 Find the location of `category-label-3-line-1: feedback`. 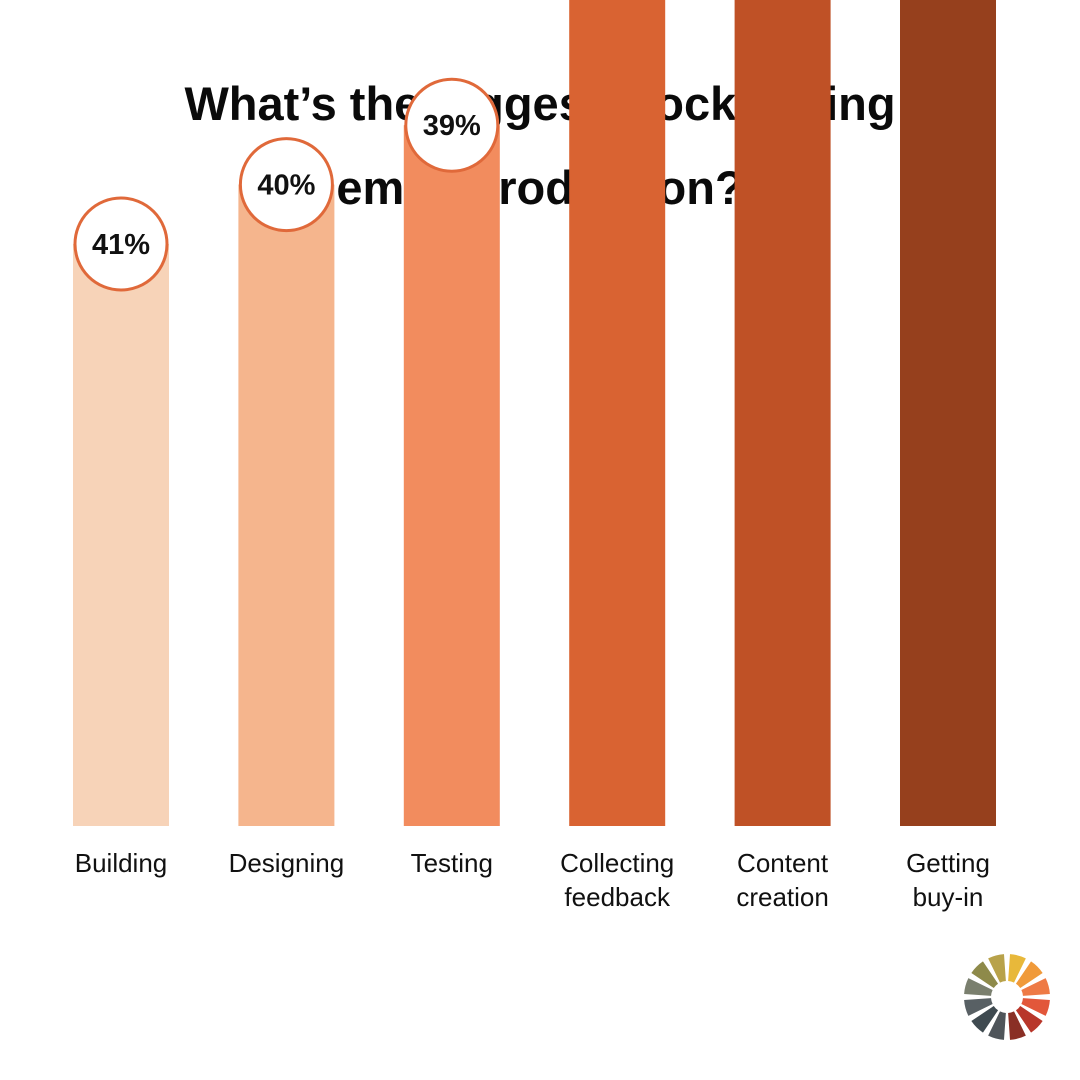

category-label-3-line-1: feedback is located at coordinates (617, 897).